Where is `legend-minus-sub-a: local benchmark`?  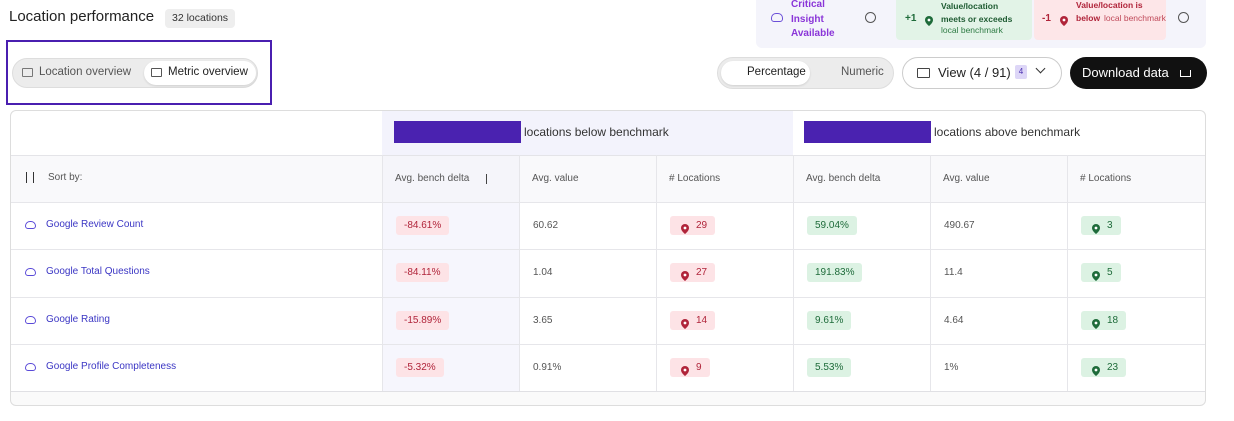 legend-minus-sub-a: local benchmark is located at coordinates (1135, 17).